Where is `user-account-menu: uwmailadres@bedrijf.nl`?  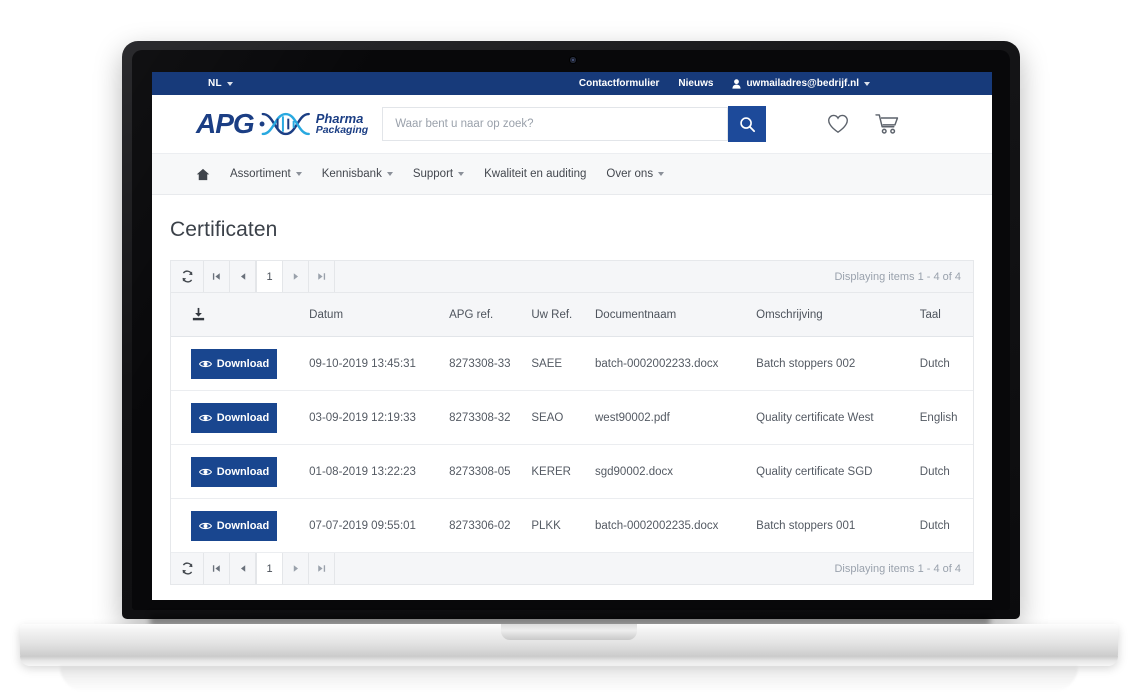
user-account-menu: uwmailadres@bedrijf.nl is located at coordinates (801, 83).